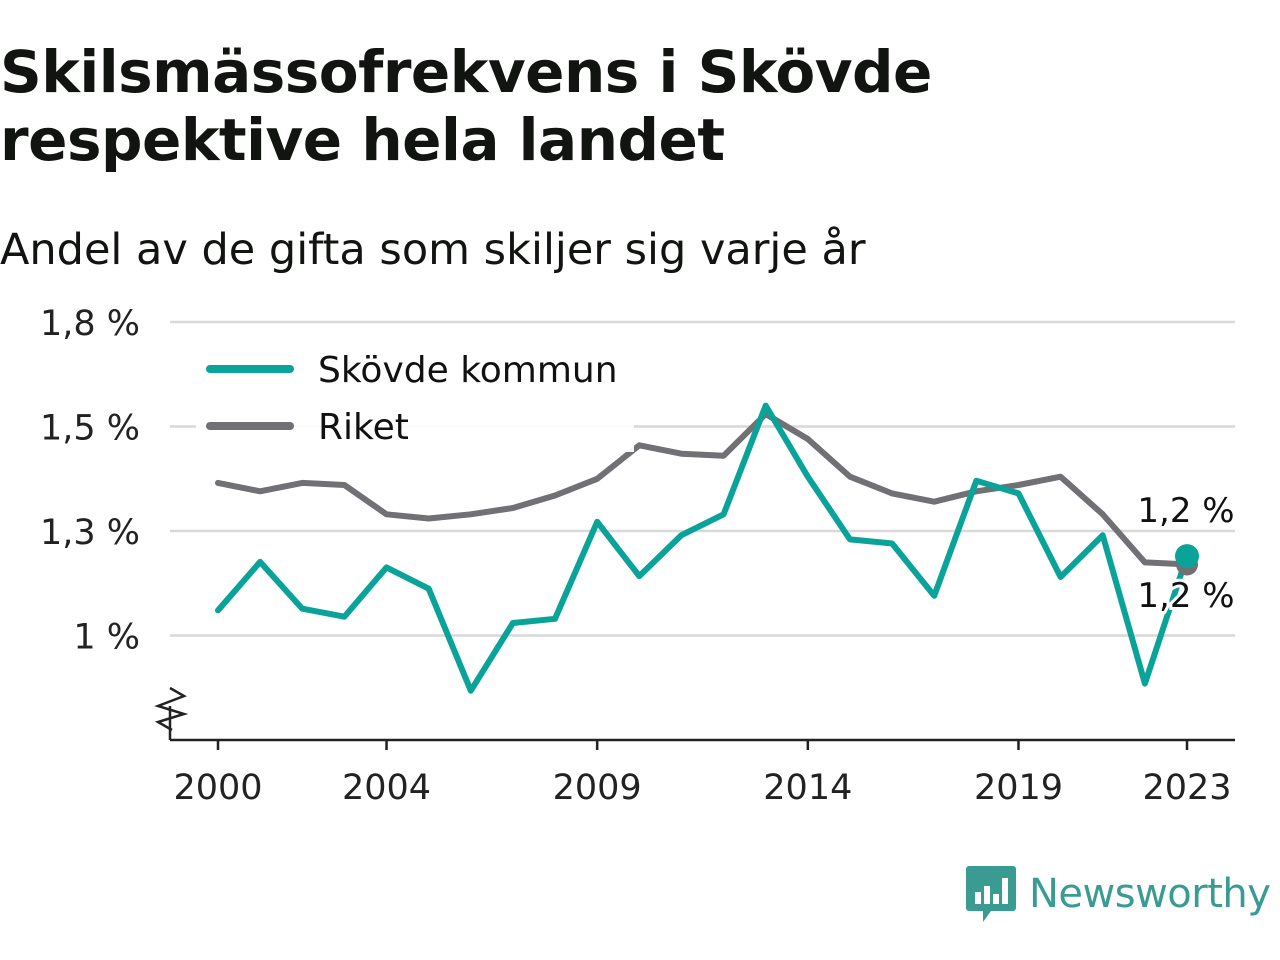  I want to click on y-axis-labels: 1 % 1,3 % 1,5 % 1,8 %, so click(90, 481).